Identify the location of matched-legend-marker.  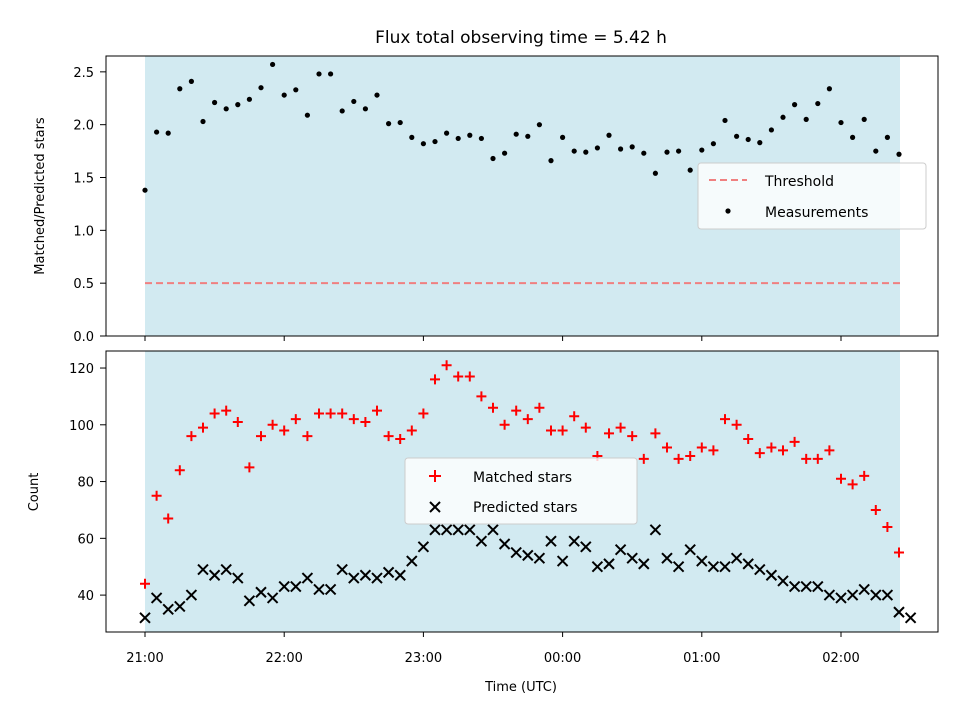
(435, 476).